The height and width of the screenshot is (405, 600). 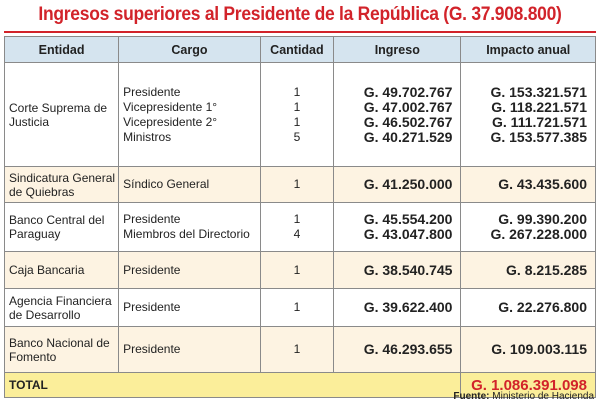 I want to click on cell-cargo-line: Ministros, so click(x=147, y=136).